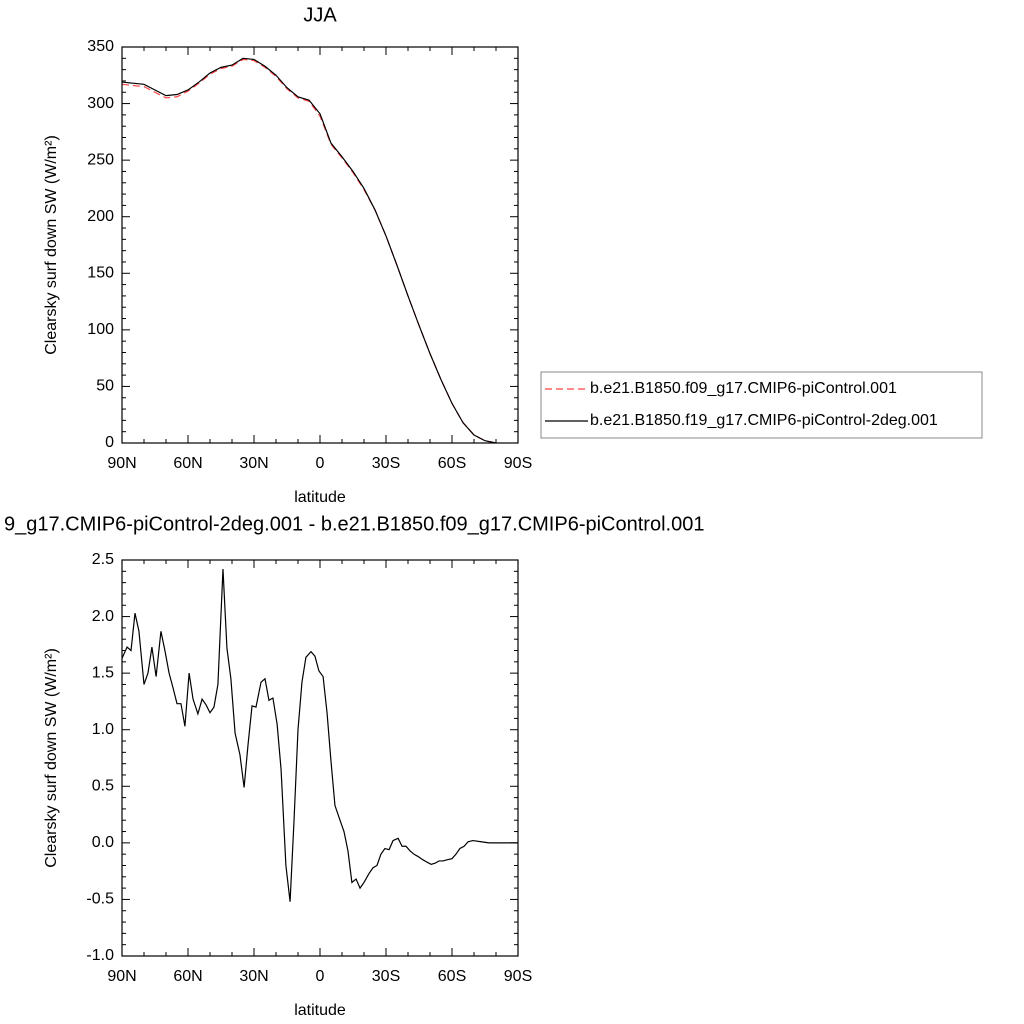  What do you see at coordinates (320, 15) in the screenshot?
I see `chart-title: JJA` at bounding box center [320, 15].